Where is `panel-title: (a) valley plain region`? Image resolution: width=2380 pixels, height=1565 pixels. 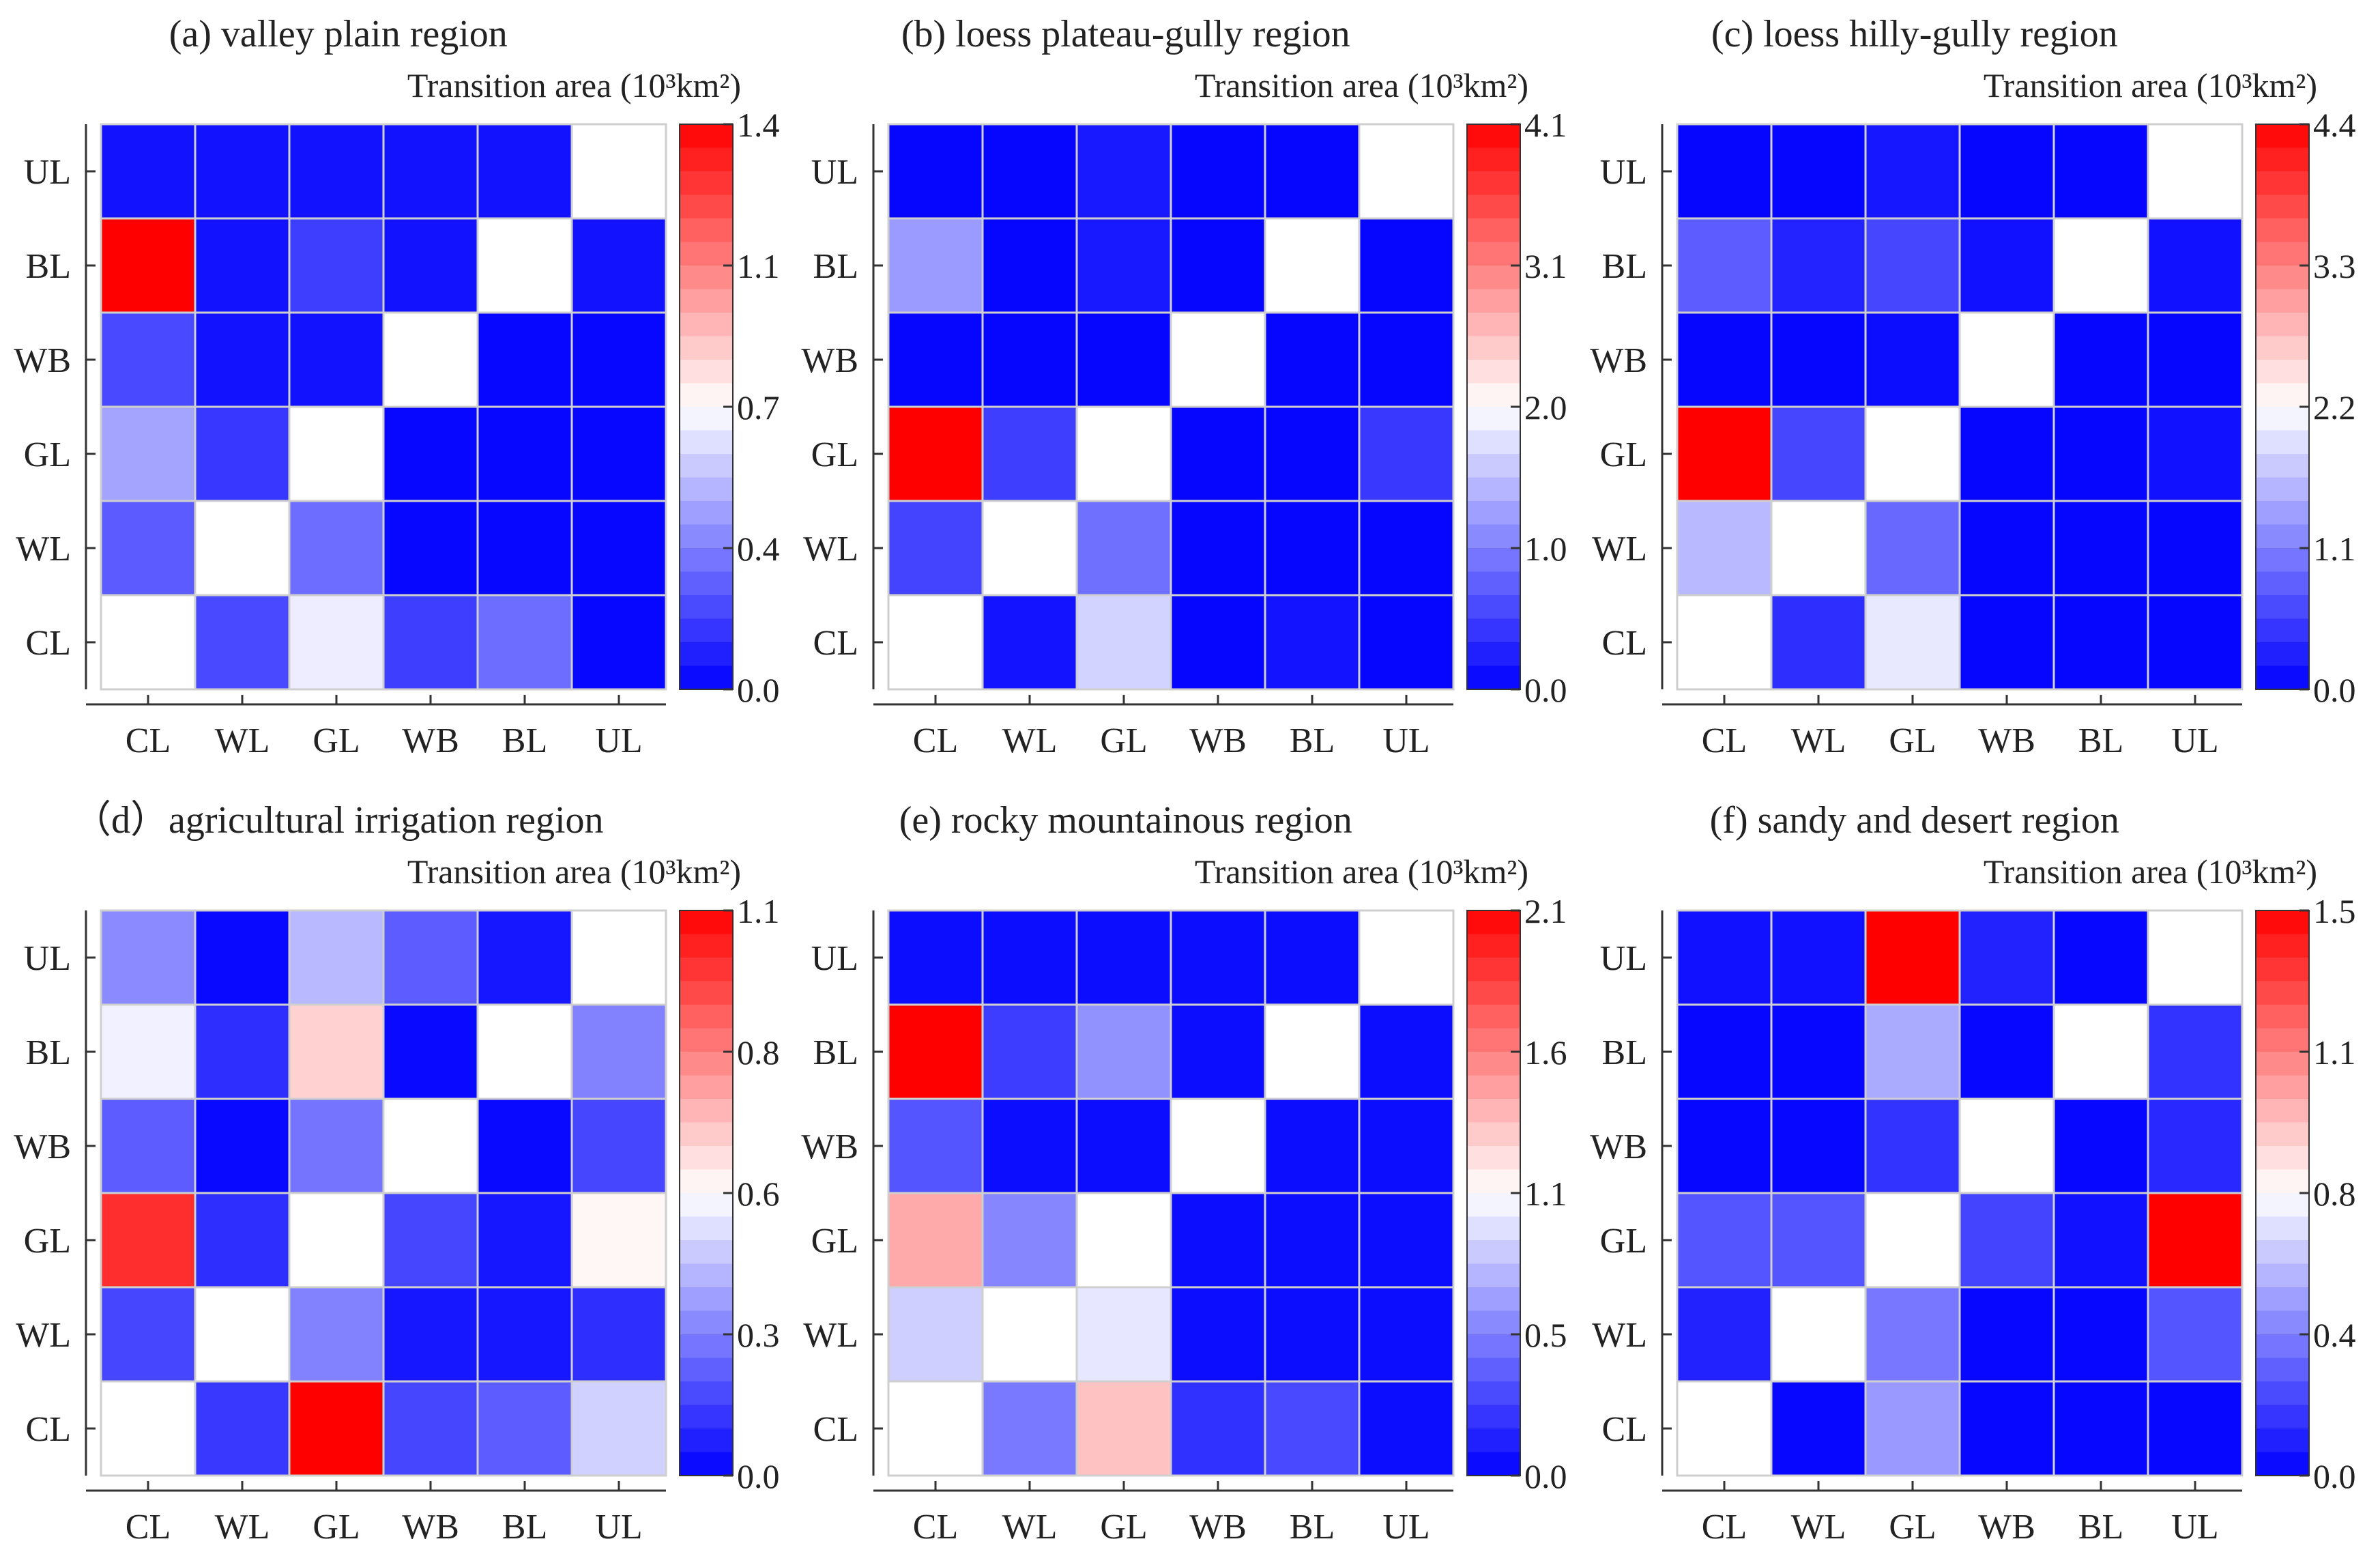 panel-title: (a) valley plain region is located at coordinates (338, 34).